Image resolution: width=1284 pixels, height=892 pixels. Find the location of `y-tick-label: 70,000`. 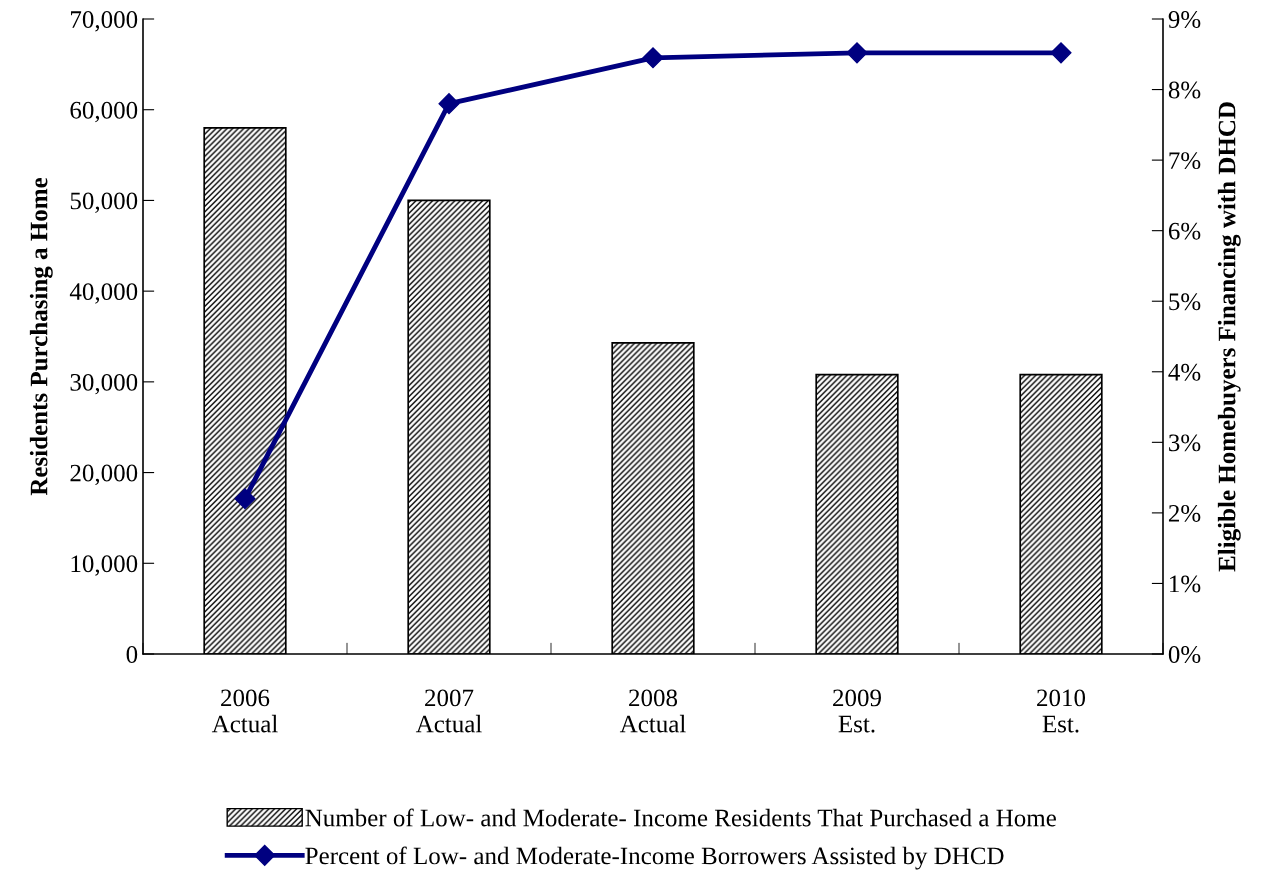

y-tick-label: 70,000 is located at coordinates (104, 21).